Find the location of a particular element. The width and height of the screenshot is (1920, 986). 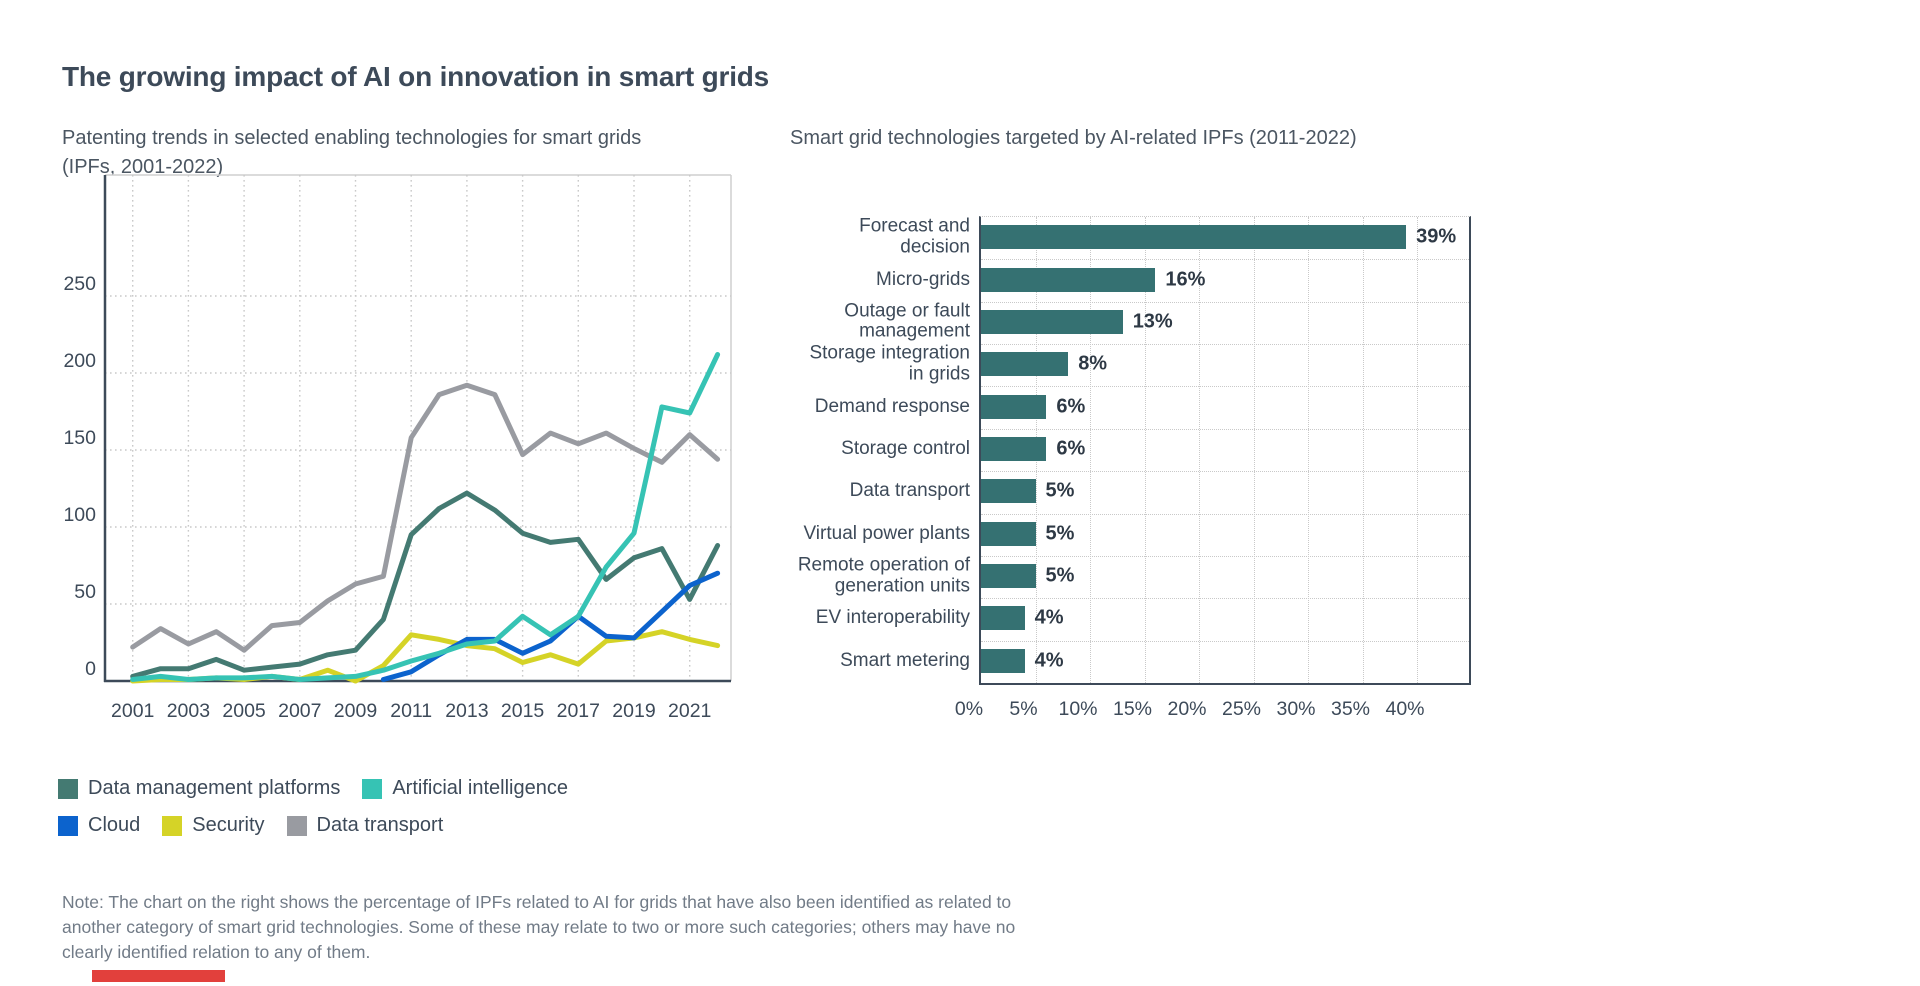

legend-item: Cloud is located at coordinates (99, 825).